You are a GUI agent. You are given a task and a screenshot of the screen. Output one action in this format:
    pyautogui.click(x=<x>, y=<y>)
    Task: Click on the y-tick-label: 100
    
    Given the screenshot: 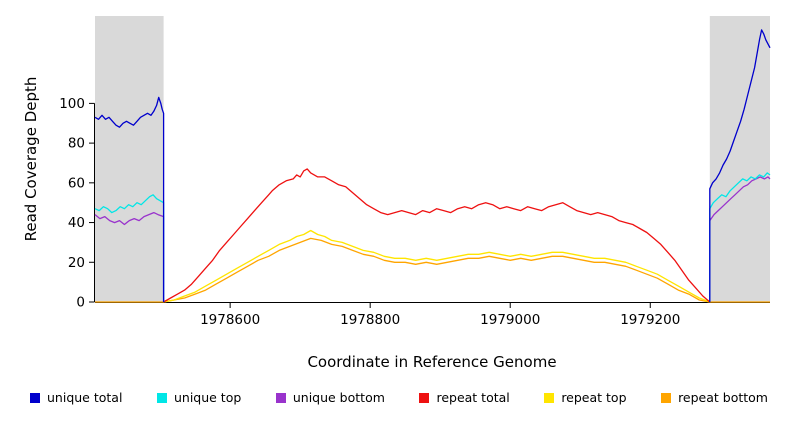 What is the action you would take?
    pyautogui.click(x=72, y=104)
    